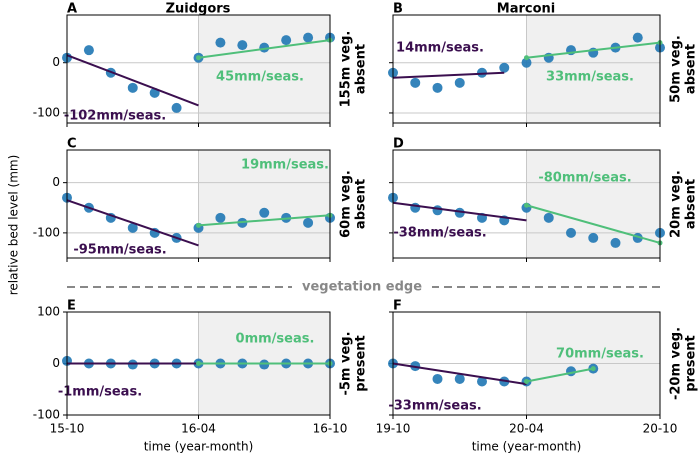 The image size is (700, 463). I want to click on column-title: Zuidgors, so click(198, 9).